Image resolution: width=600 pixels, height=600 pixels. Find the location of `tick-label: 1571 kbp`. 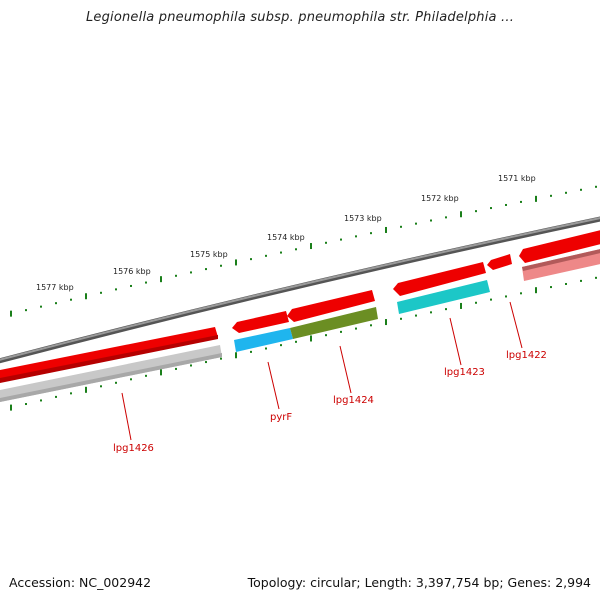

tick-label: 1571 kbp is located at coordinates (517, 178).